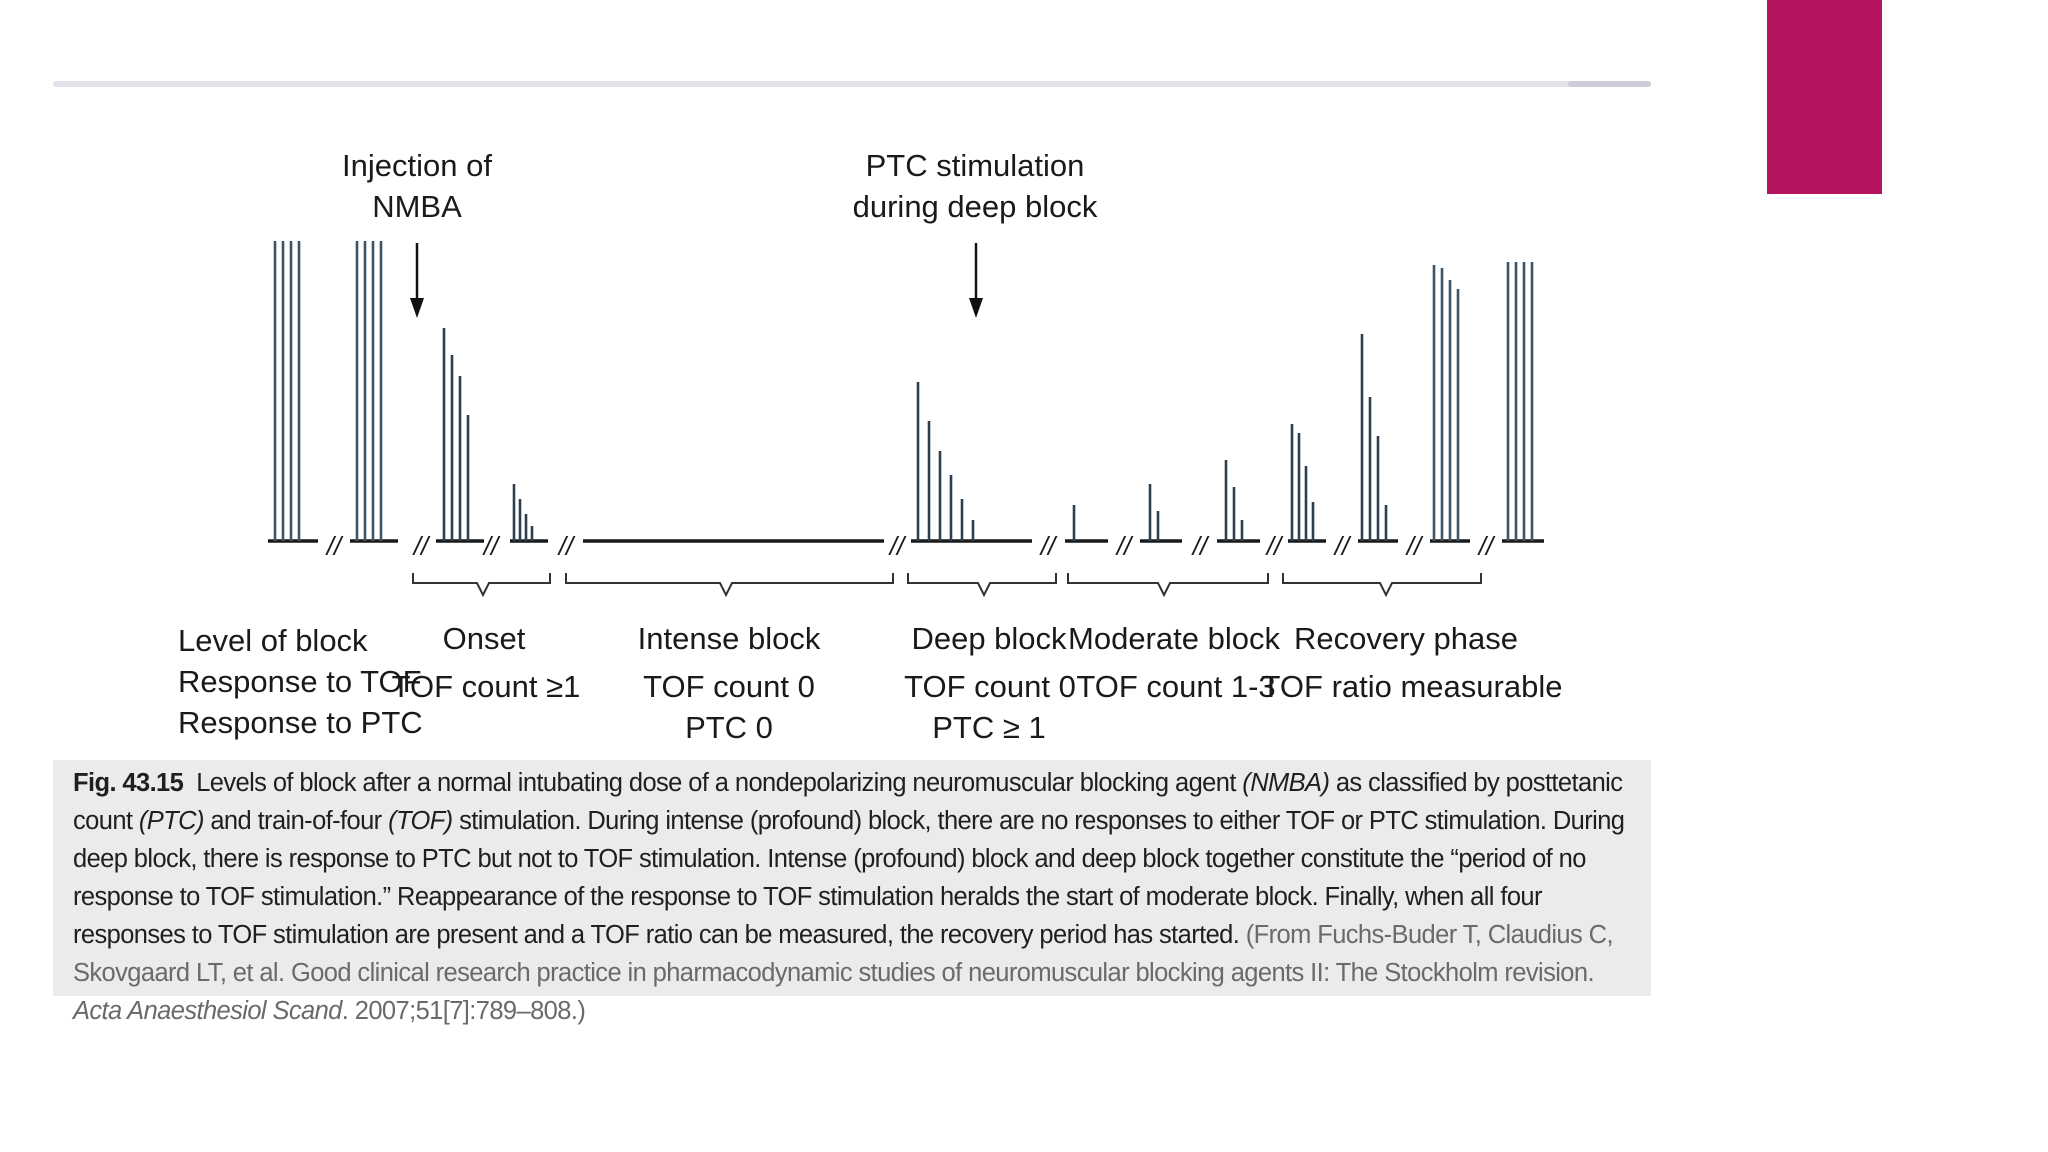 The height and width of the screenshot is (1152, 2048). Describe the element at coordinates (1168, 585) in the screenshot. I see `brace-moderate` at that location.